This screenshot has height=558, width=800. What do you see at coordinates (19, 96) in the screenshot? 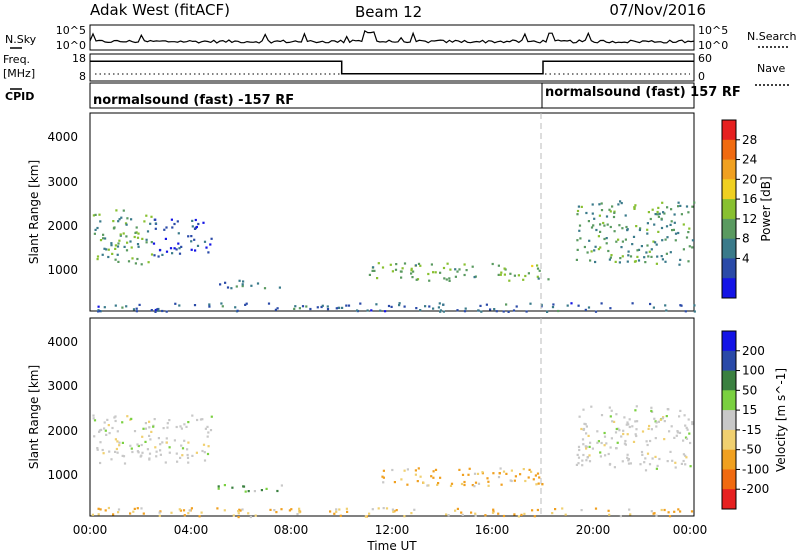
I see `cpid-label: CPID` at bounding box center [19, 96].